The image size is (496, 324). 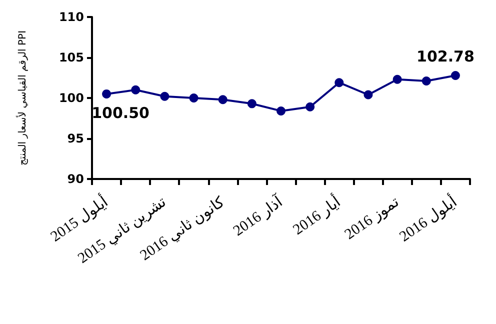 I want to click on x-tick-label: آذار 2016, so click(x=258, y=216).